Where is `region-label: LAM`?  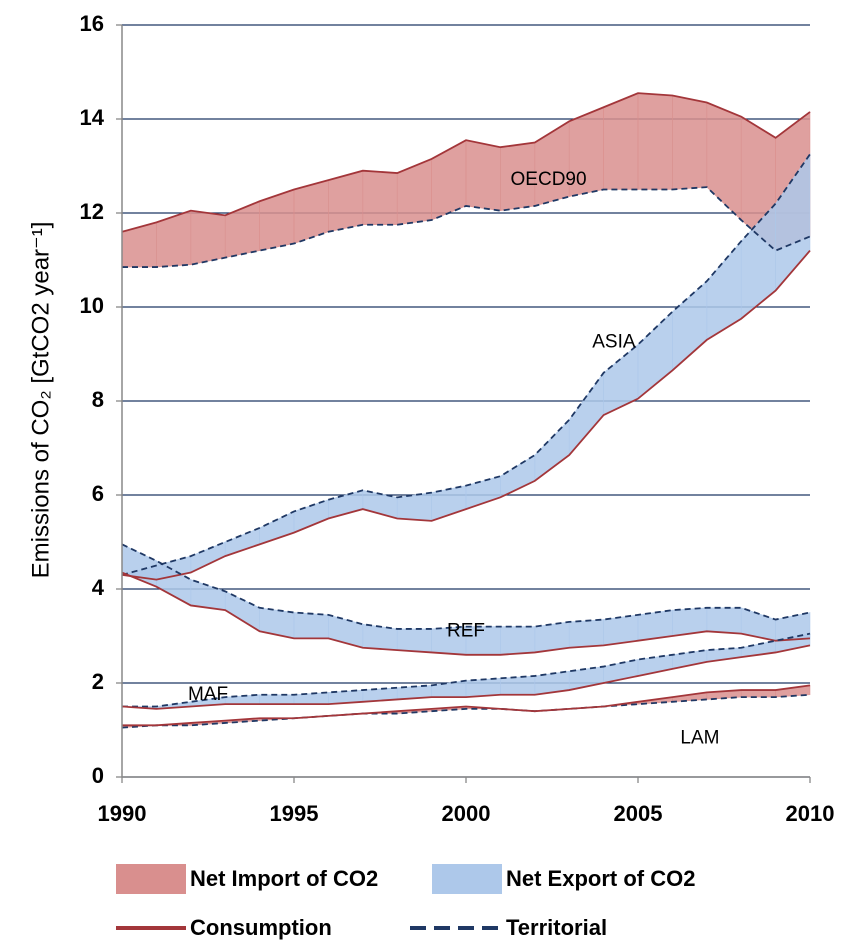 region-label: LAM is located at coordinates (699, 737).